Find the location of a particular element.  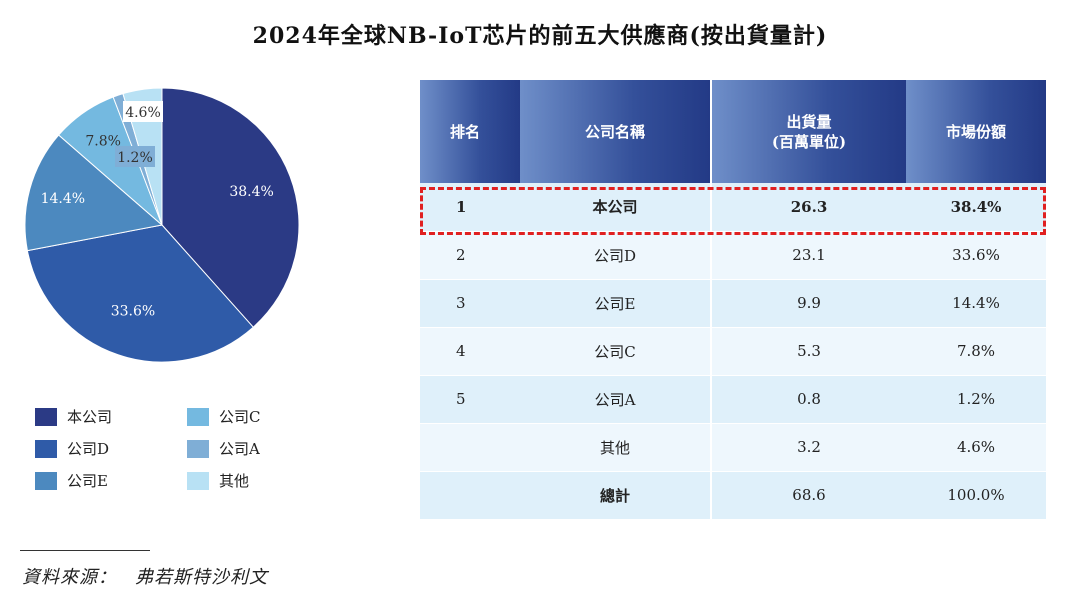

pie-data-label: 14.4% is located at coordinates (63, 199).